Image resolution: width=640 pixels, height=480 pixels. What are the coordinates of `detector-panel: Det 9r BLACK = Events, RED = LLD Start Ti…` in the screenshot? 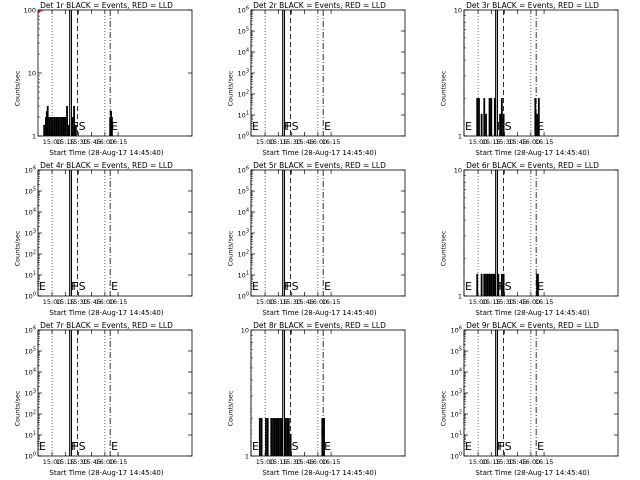 It's located at (532, 400).